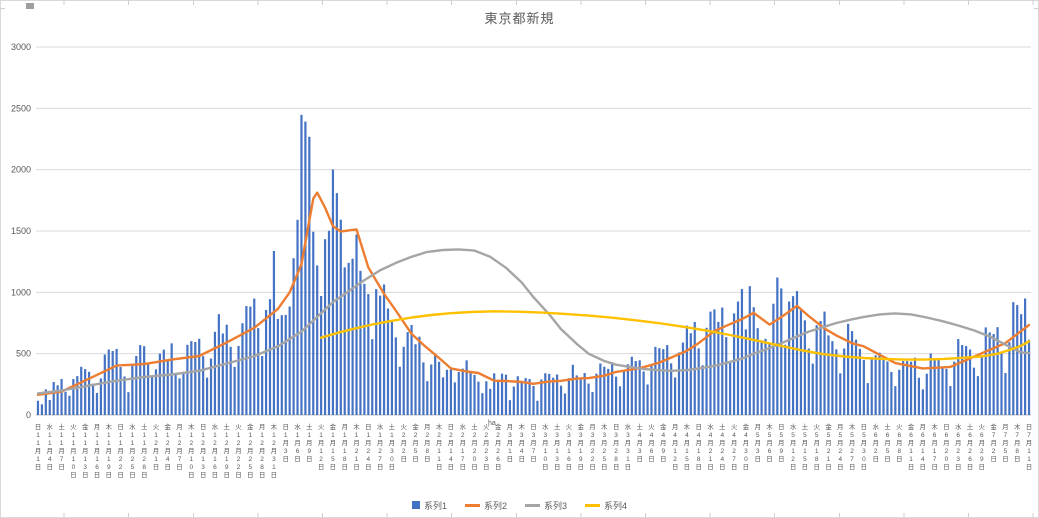 This screenshot has height=518, width=1039. What do you see at coordinates (485, 505) in the screenshot?
I see `legend-item-series2: 系列2` at bounding box center [485, 505].